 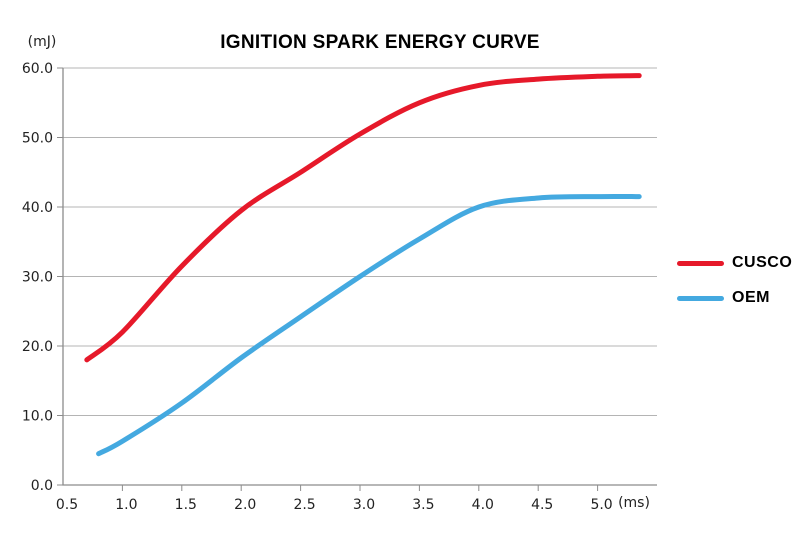 I want to click on x-tick-label-2.5: 2.5, so click(x=304, y=505).